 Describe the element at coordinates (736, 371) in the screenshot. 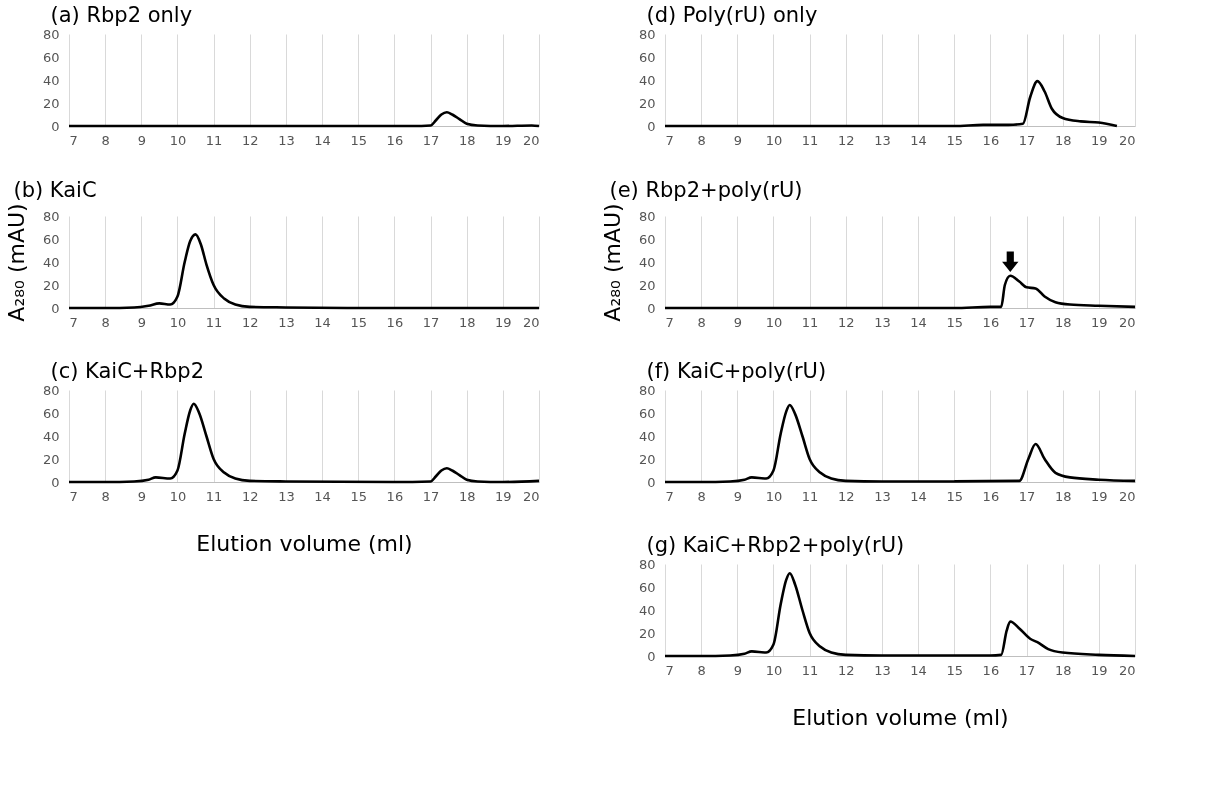

I see `chart-title: (f) KaiC+poly(rU)` at that location.